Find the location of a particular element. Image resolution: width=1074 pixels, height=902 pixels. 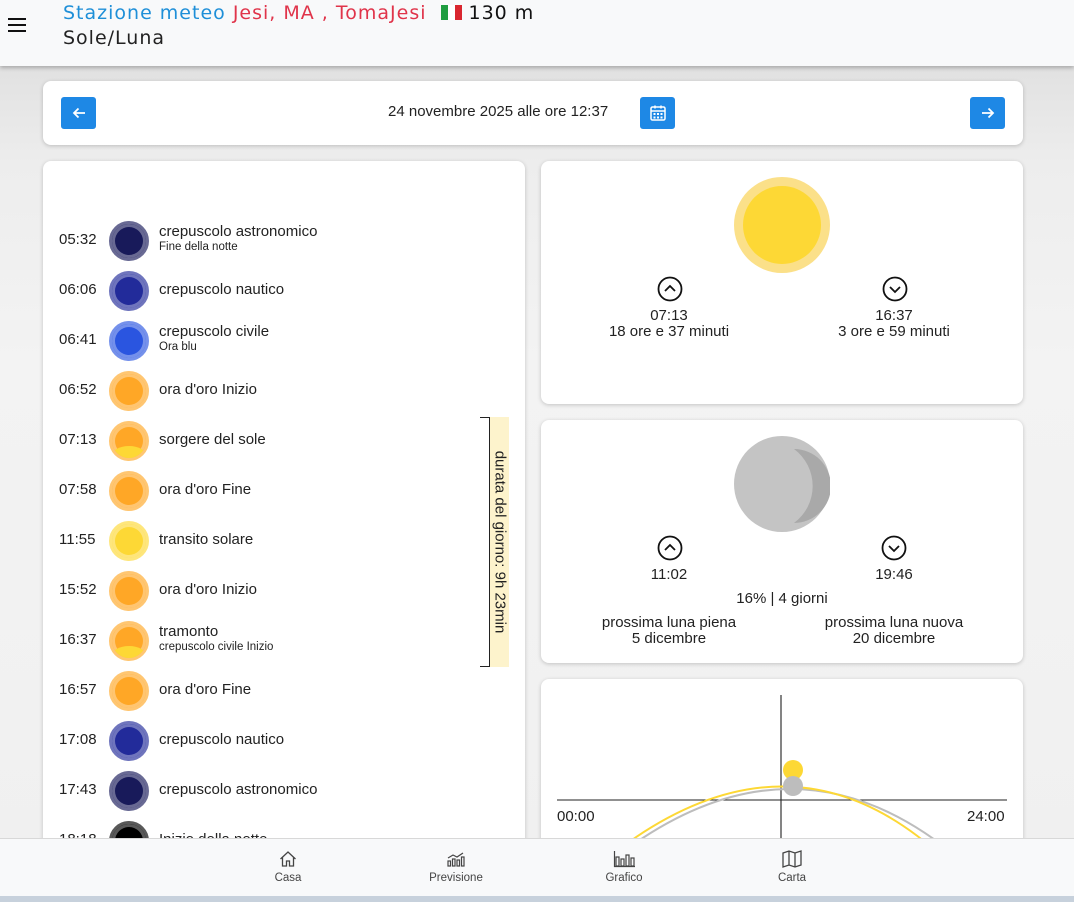

x-axis-end-label: 24:00 is located at coordinates (986, 816).